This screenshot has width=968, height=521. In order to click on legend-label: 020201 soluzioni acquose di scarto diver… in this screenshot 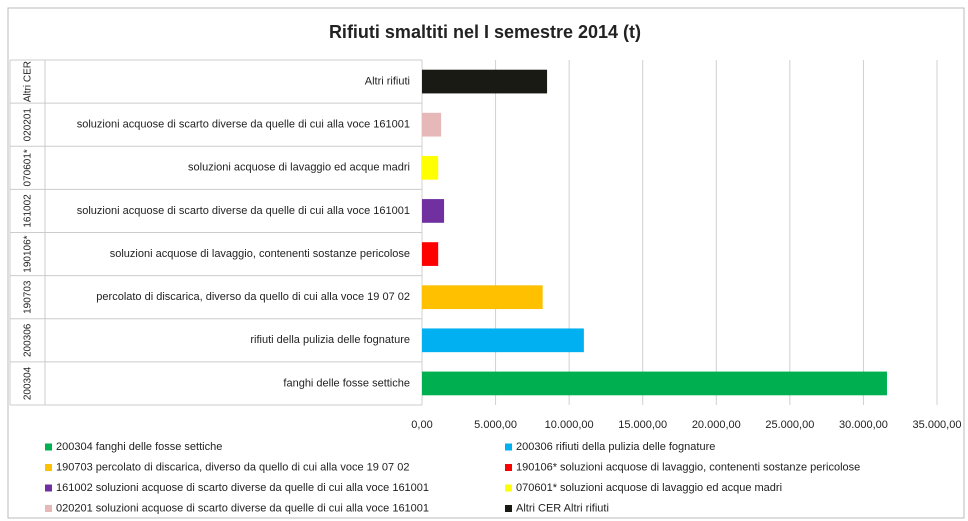, I will do `click(242, 508)`.